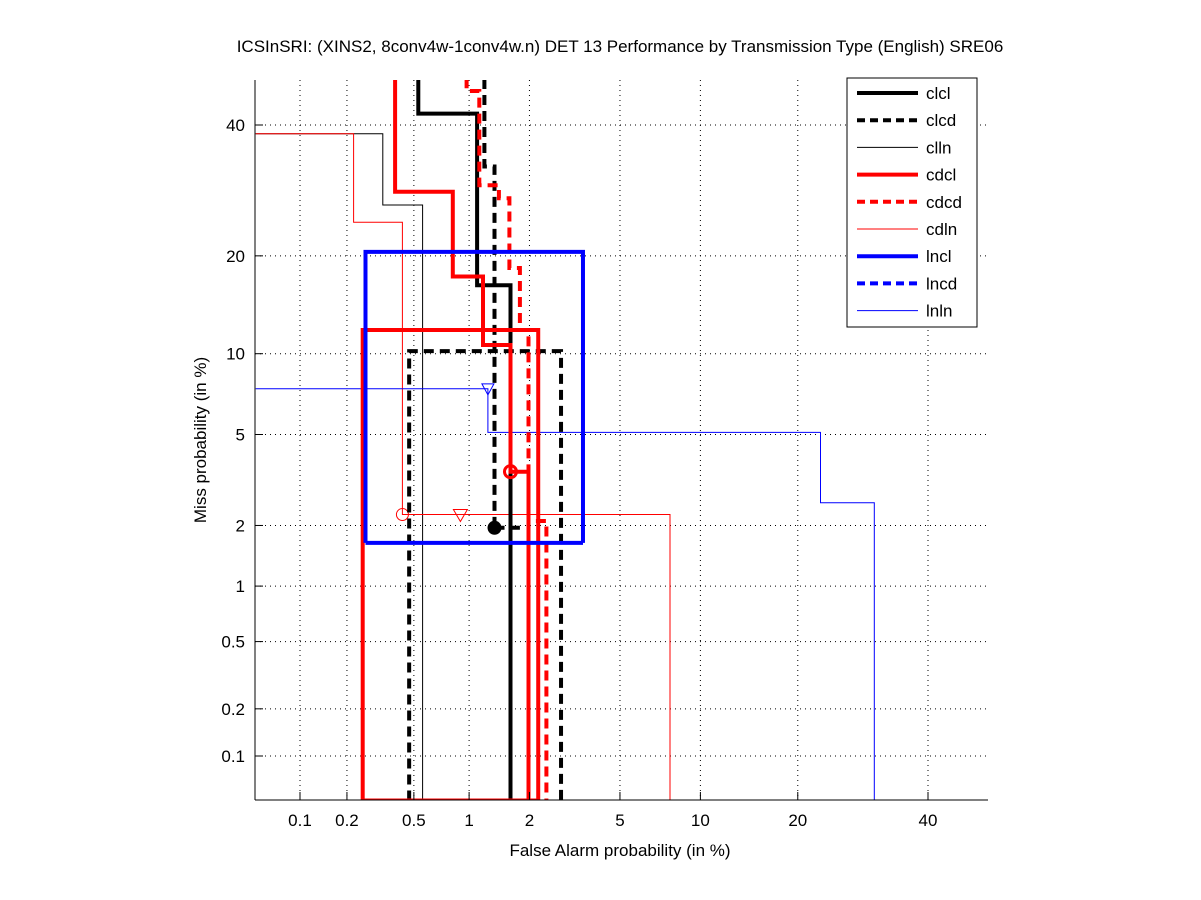 The image size is (1201, 900). I want to click on legend-label-lncd: lncd, so click(941, 283).